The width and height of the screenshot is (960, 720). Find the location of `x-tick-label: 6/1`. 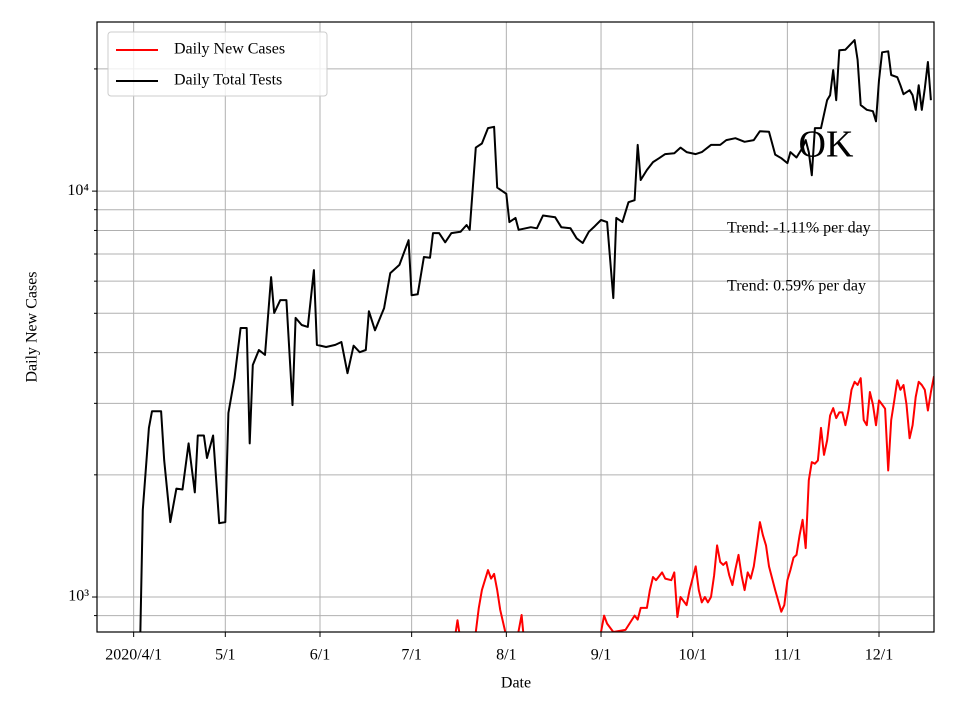

x-tick-label: 6/1 is located at coordinates (320, 655).